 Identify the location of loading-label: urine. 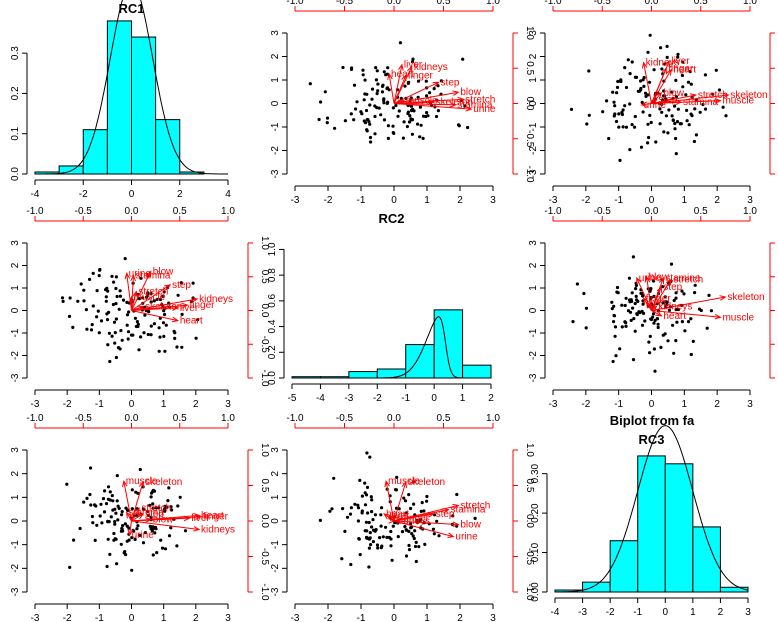
(650, 278).